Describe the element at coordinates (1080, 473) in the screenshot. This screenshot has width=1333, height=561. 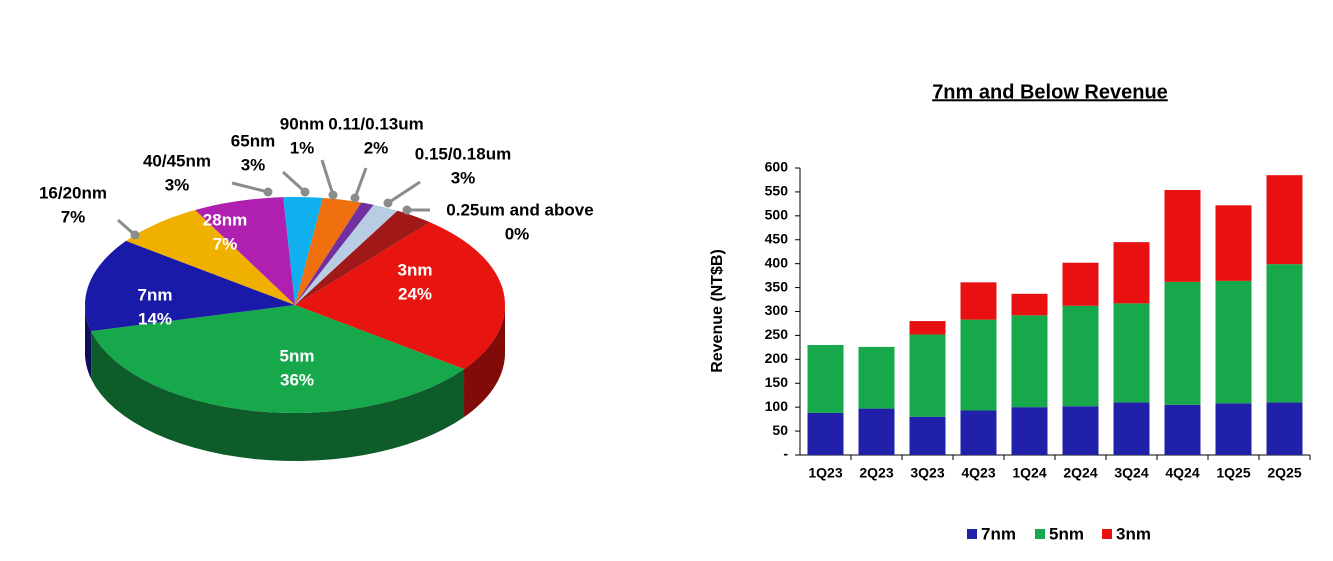
I see `x-tick-label: 2Q24` at that location.